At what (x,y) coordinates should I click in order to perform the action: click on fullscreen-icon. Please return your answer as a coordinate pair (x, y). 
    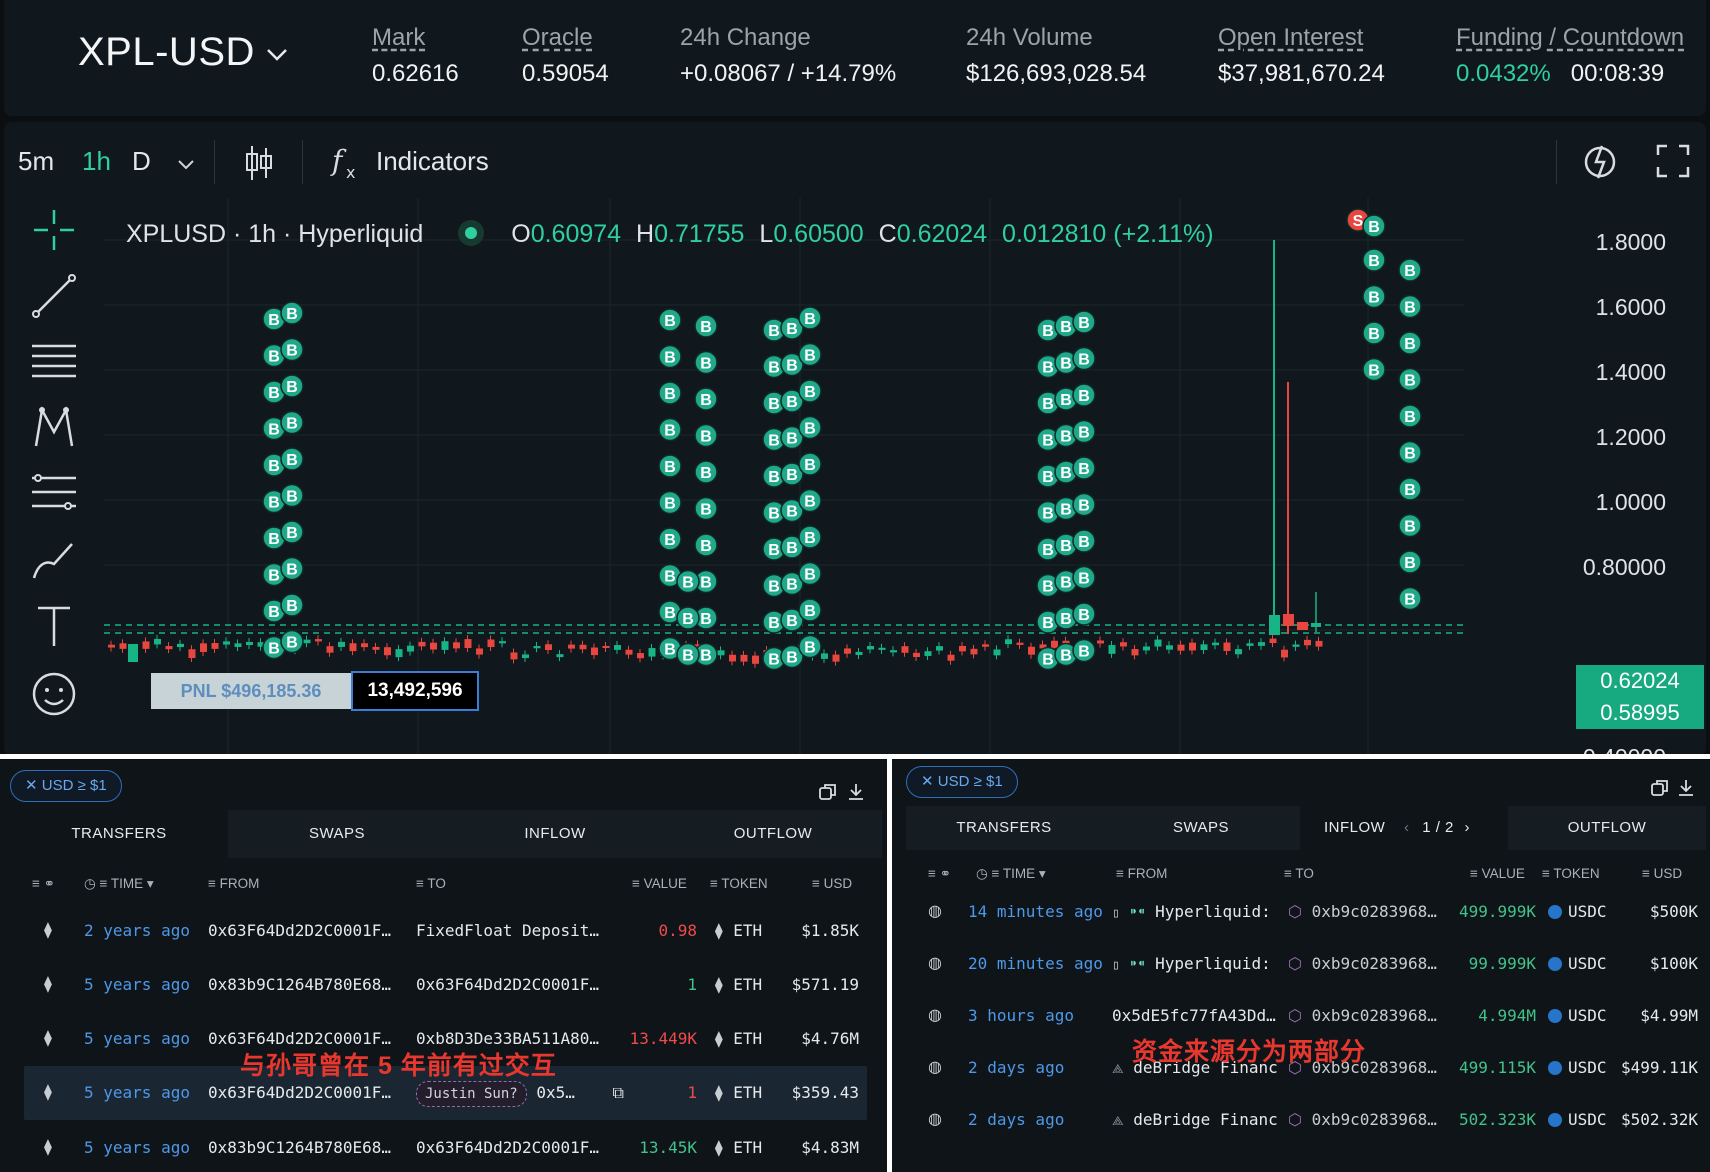
    Looking at the image, I should click on (1673, 161).